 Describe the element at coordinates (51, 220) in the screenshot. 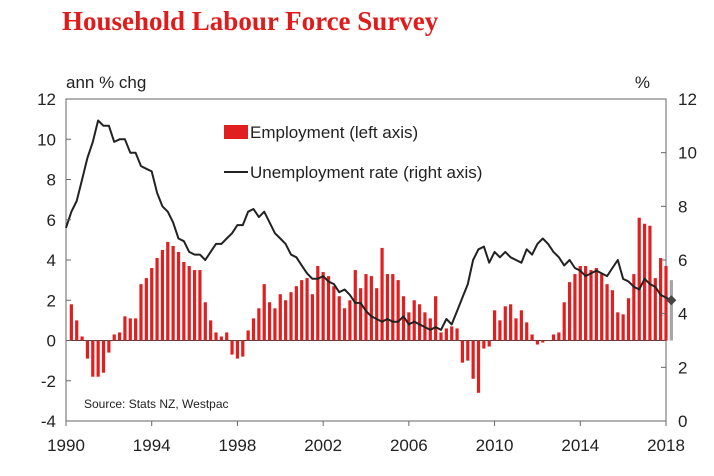

I see `left-tick-label: 6` at that location.